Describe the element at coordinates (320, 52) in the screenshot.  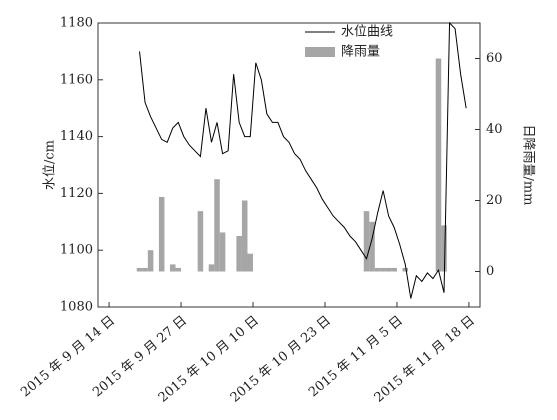
I see `legend-swatch` at that location.